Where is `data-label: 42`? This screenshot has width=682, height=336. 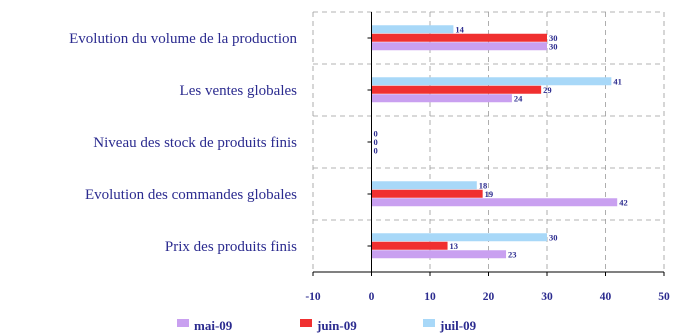
data-label: 42 is located at coordinates (623, 202).